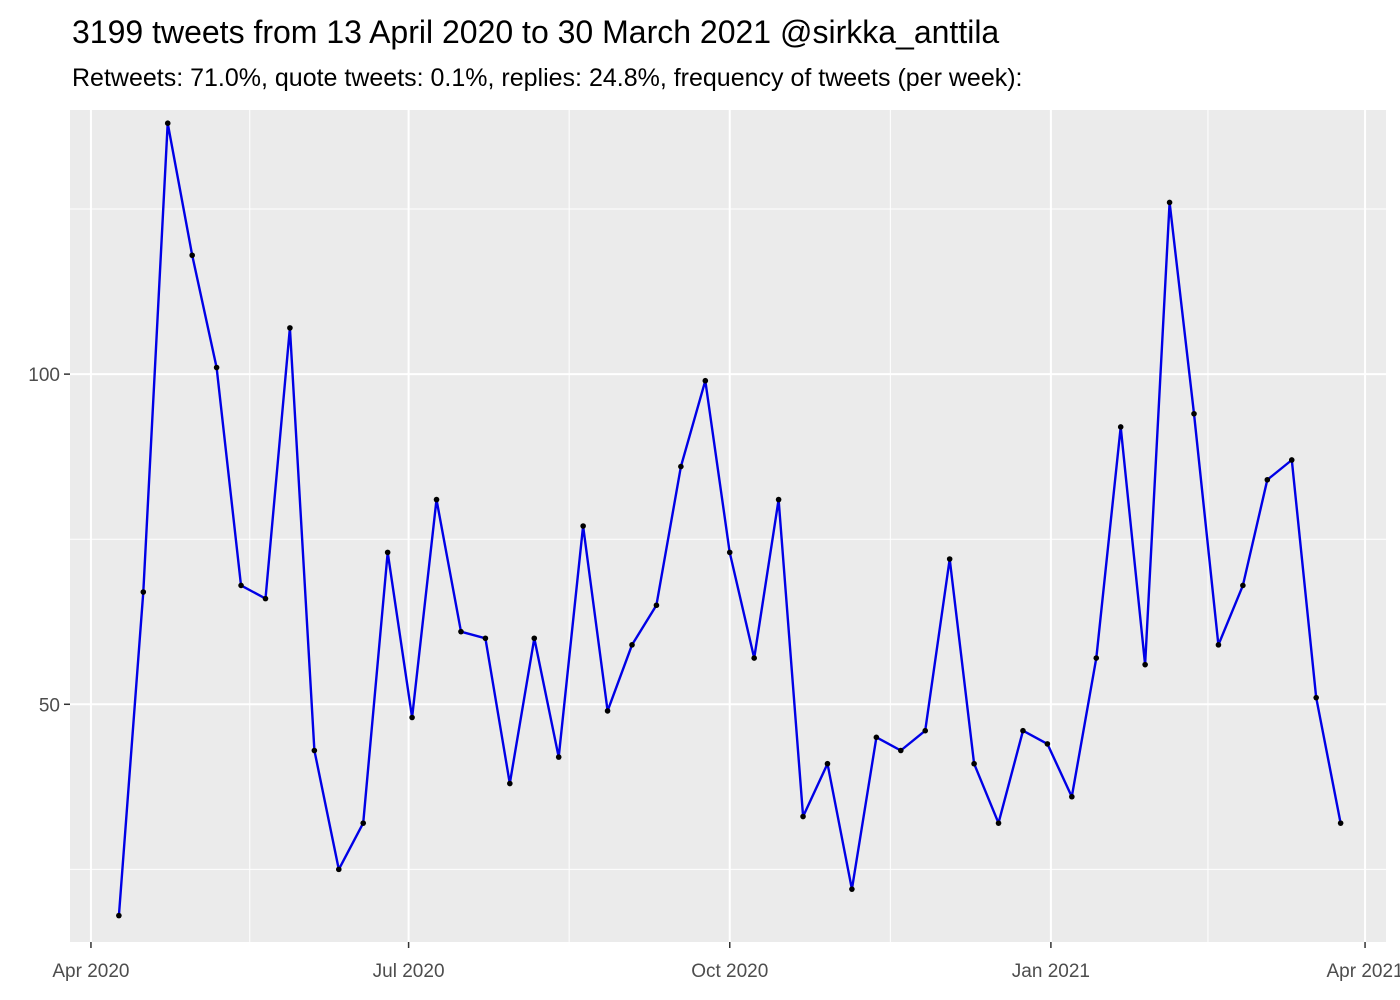 This screenshot has width=1400, height=1000. Describe the element at coordinates (90, 971) in the screenshot. I see `x-tick-label: Apr 2020` at that location.